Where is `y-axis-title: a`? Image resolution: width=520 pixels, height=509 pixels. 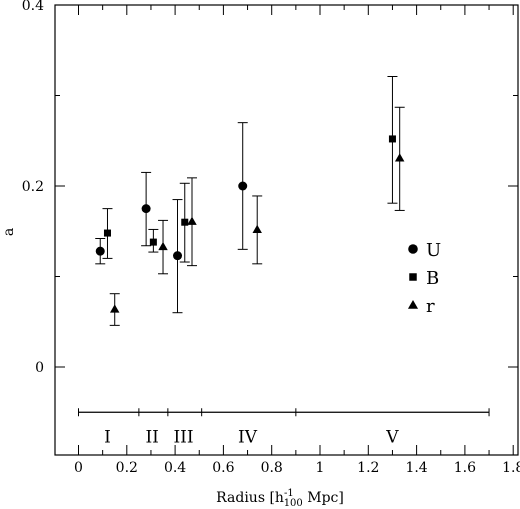
y-axis-title: a is located at coordinates (9, 232).